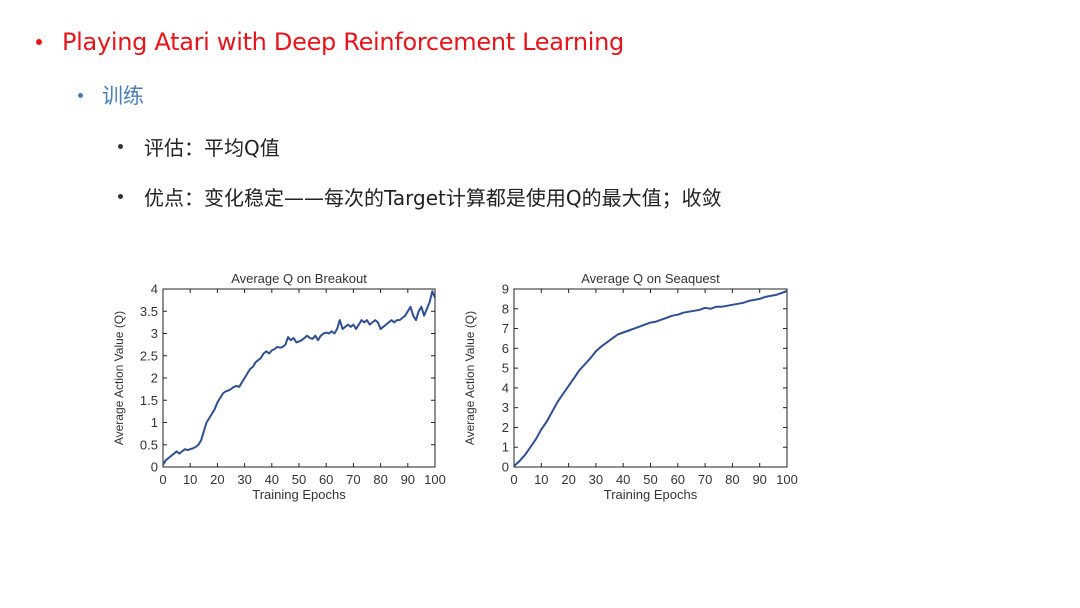 The image size is (1080, 608). I want to click on subtopic-text: 训练, so click(123, 96).